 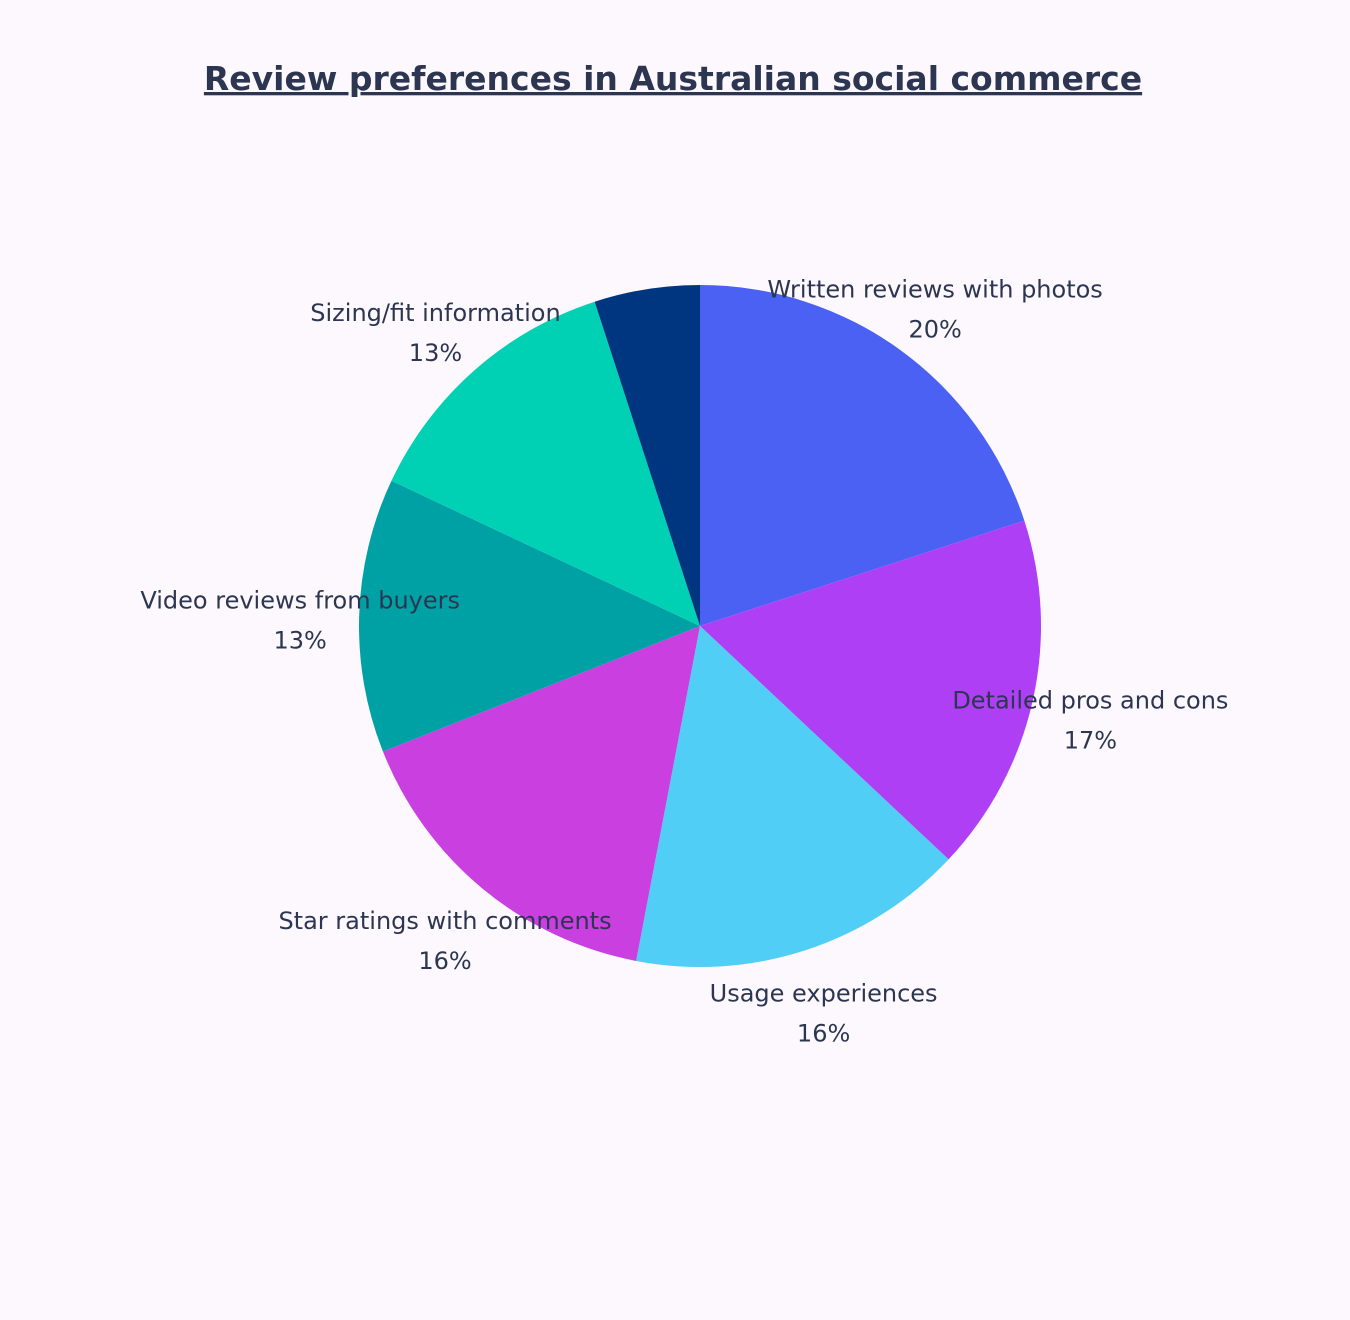 What do you see at coordinates (300, 620) in the screenshot?
I see `slice-label-group: Video reviews from buyers 13%` at bounding box center [300, 620].